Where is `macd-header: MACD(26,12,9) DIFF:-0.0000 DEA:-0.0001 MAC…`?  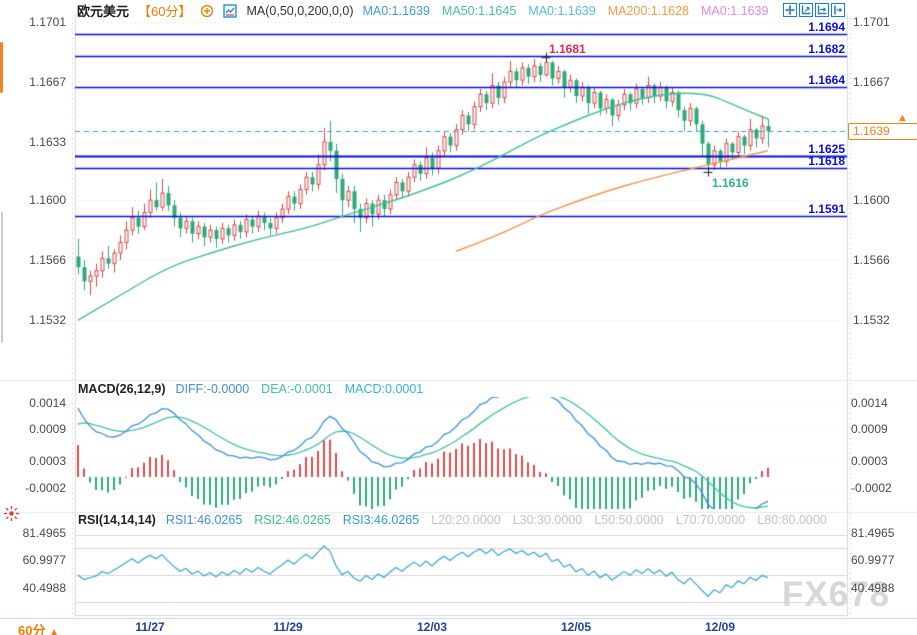 macd-header: MACD(26,12,9) DIFF:-0.0000 DEA:-0.0001 MAC… is located at coordinates (250, 389).